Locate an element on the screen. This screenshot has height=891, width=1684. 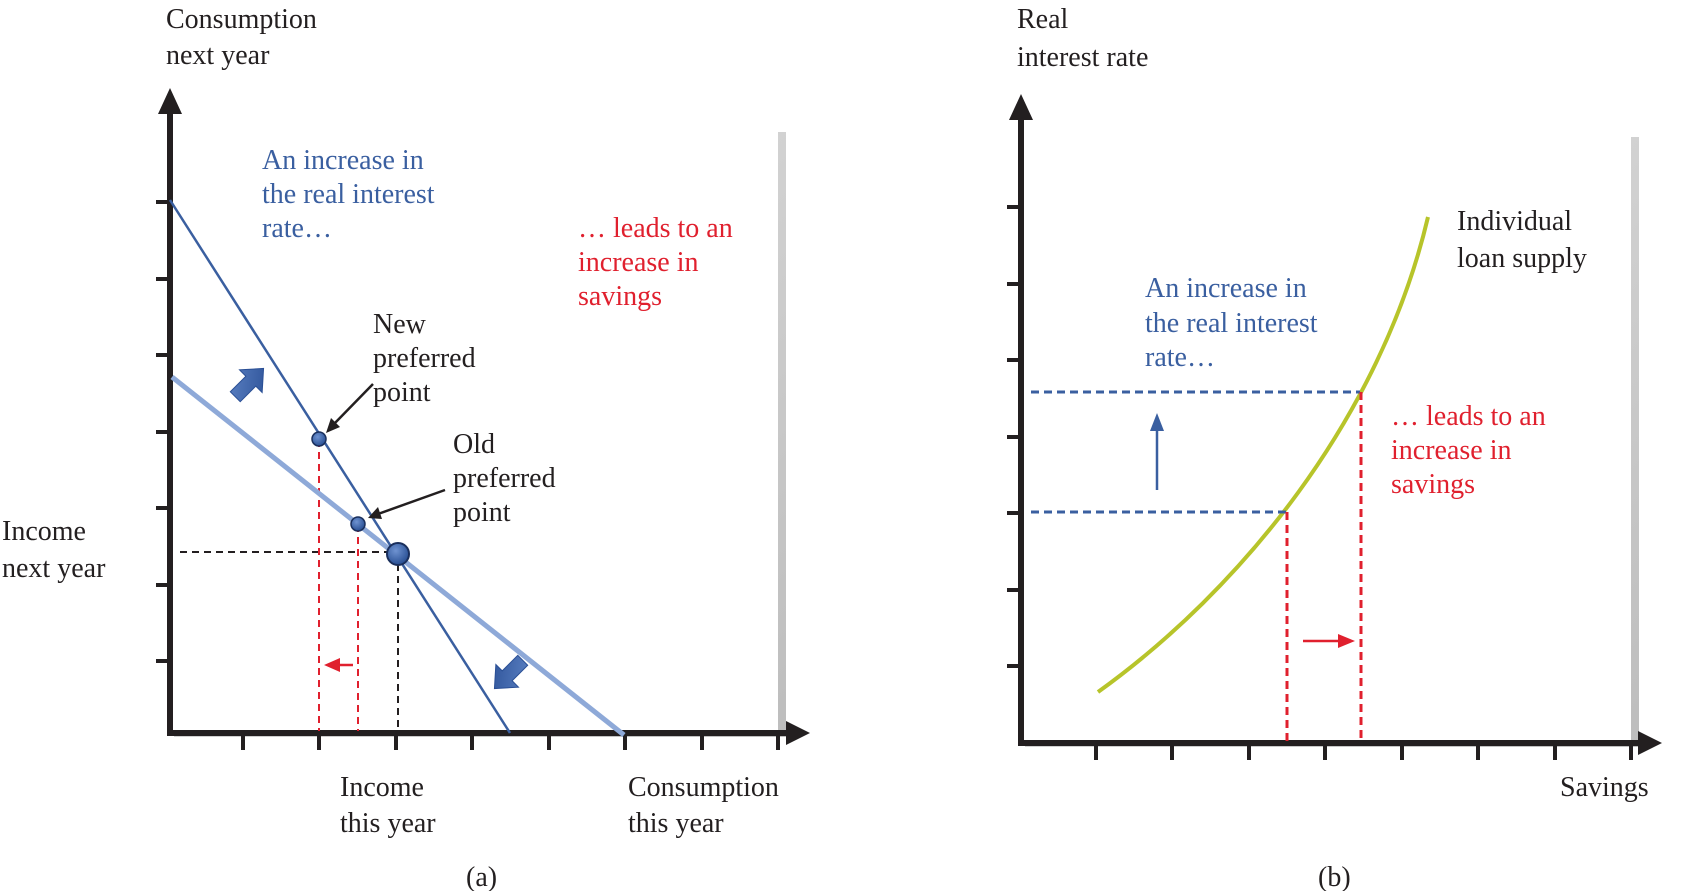
new-point-pointer is located at coordinates (353, 404).